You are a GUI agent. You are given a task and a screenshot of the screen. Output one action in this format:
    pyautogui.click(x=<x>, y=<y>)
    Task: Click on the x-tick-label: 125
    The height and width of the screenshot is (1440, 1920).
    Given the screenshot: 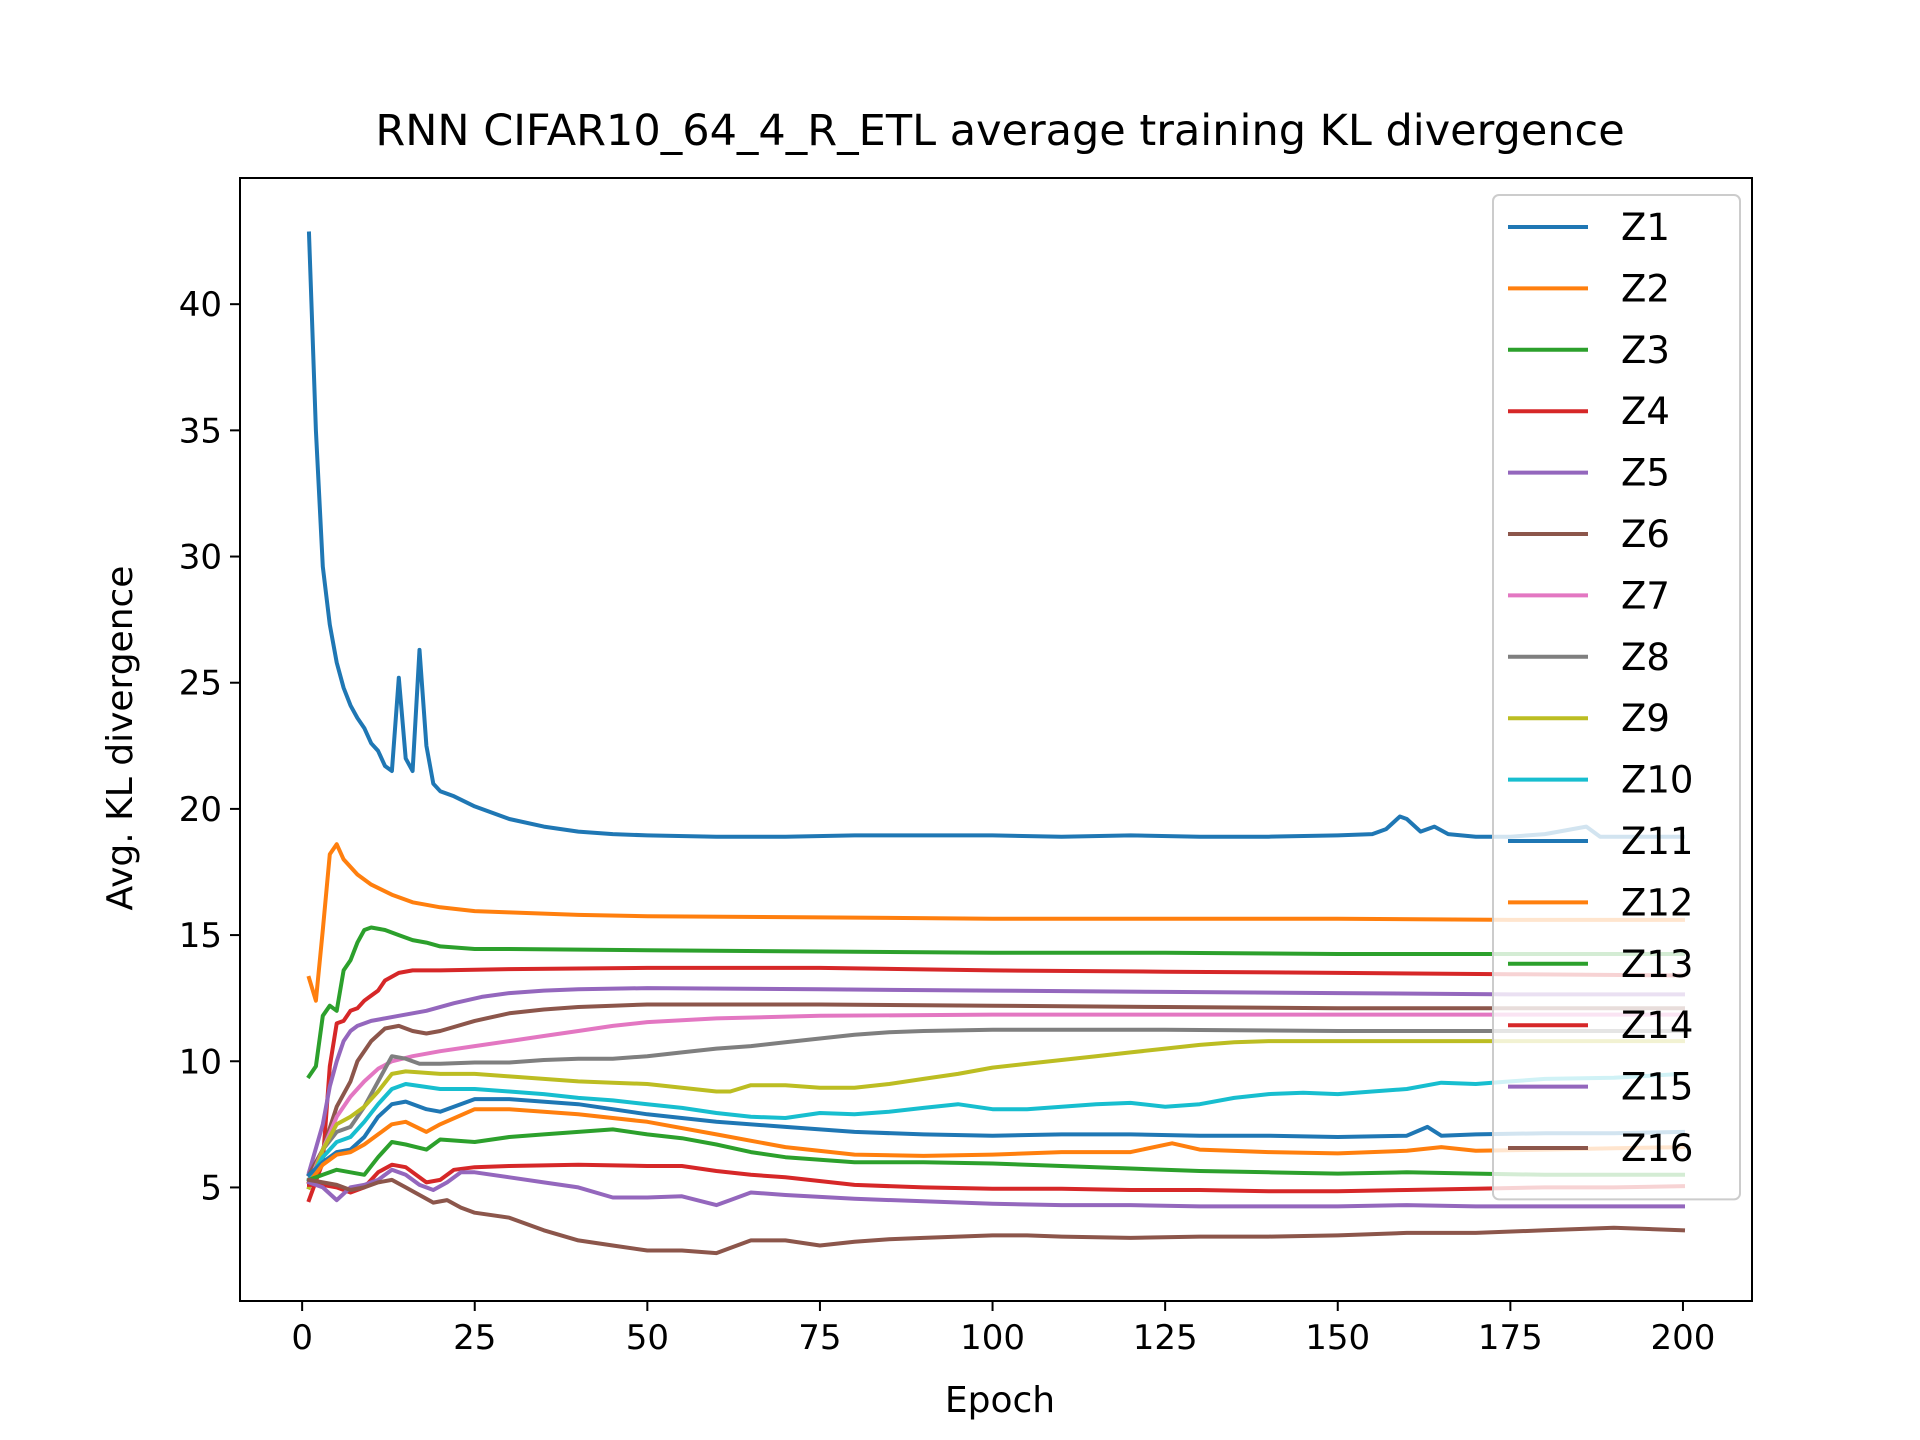 What is the action you would take?
    pyautogui.click(x=1165, y=1338)
    